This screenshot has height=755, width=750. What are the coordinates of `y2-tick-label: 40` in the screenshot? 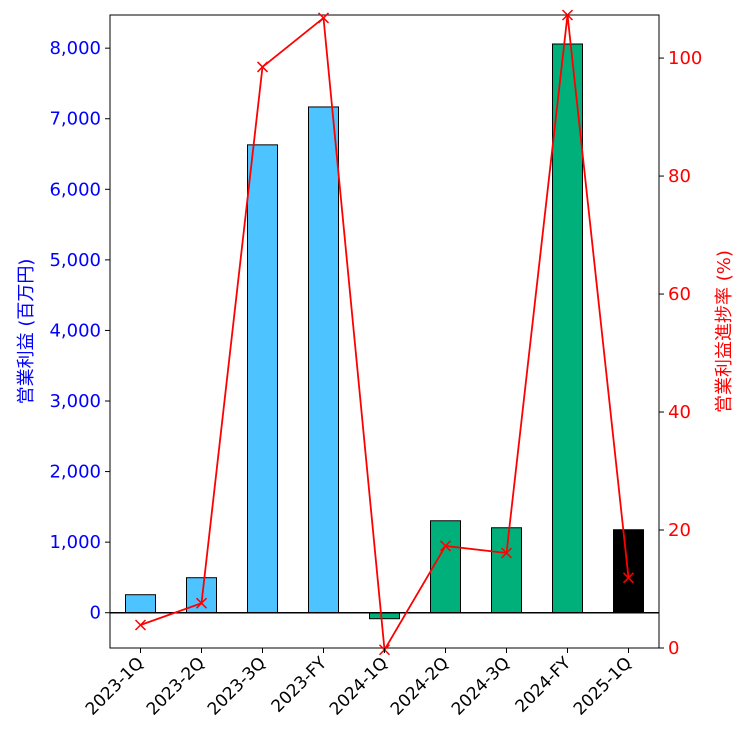 It's located at (679, 412).